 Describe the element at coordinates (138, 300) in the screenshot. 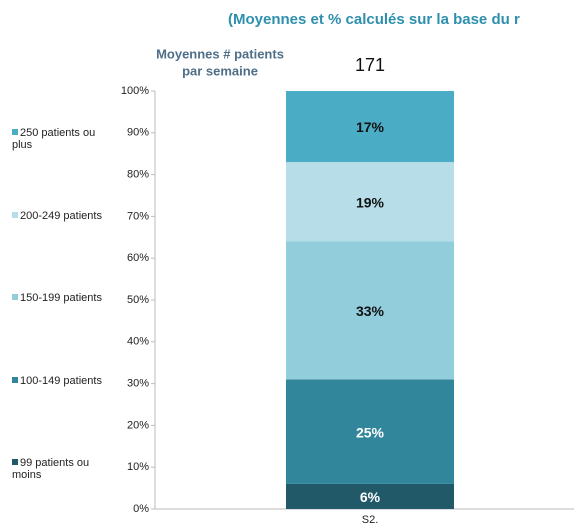

I see `y-tick-label: 50%` at that location.